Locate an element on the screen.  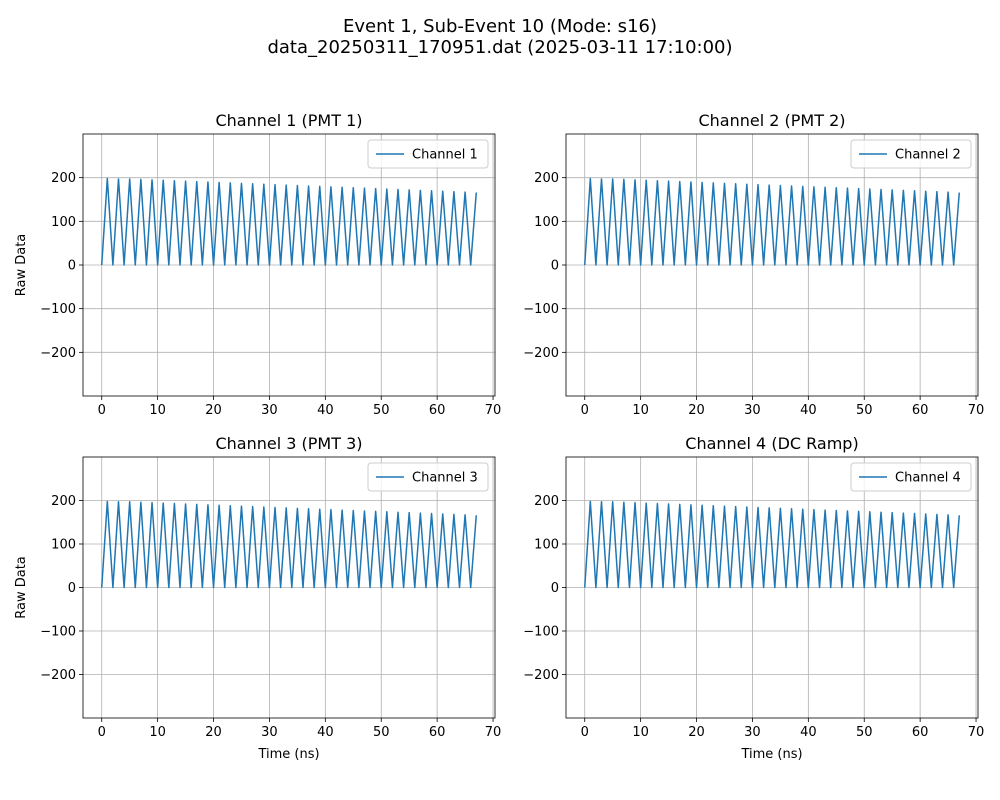
legend: Channel 4 is located at coordinates (911, 477).